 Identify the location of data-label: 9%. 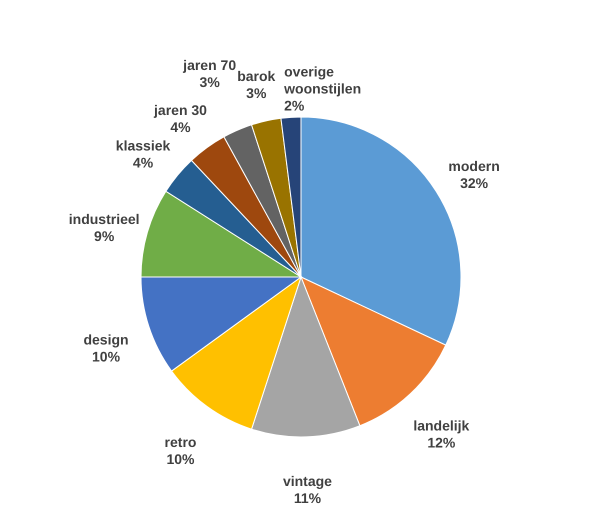
(104, 236).